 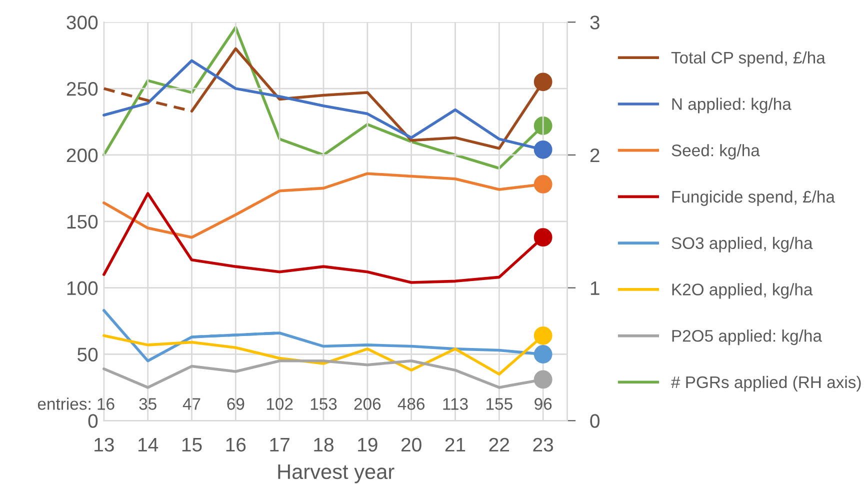 What do you see at coordinates (747, 338) in the screenshot?
I see `legend-label: P2O5 applied: kg/ha` at bounding box center [747, 338].